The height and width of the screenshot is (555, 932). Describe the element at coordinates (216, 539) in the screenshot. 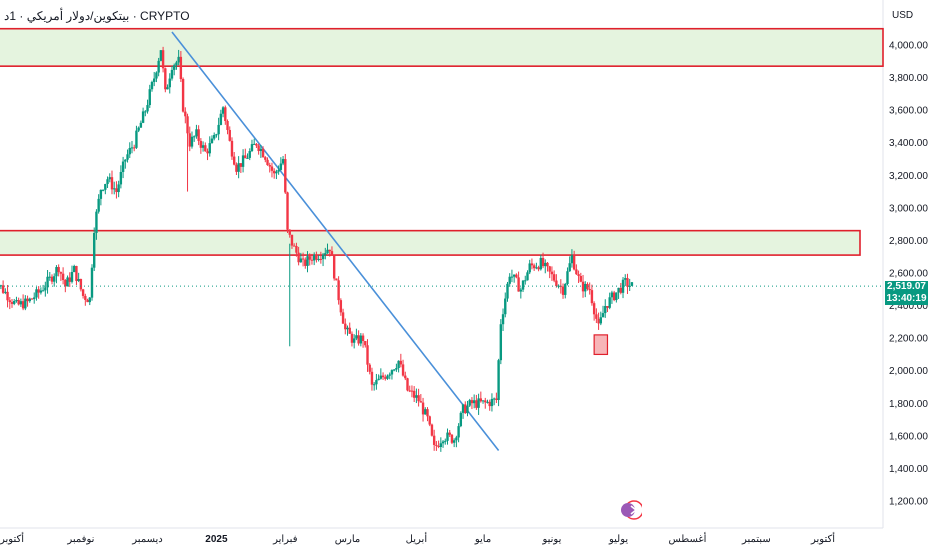

I see `x-tick-label: 2025` at that location.